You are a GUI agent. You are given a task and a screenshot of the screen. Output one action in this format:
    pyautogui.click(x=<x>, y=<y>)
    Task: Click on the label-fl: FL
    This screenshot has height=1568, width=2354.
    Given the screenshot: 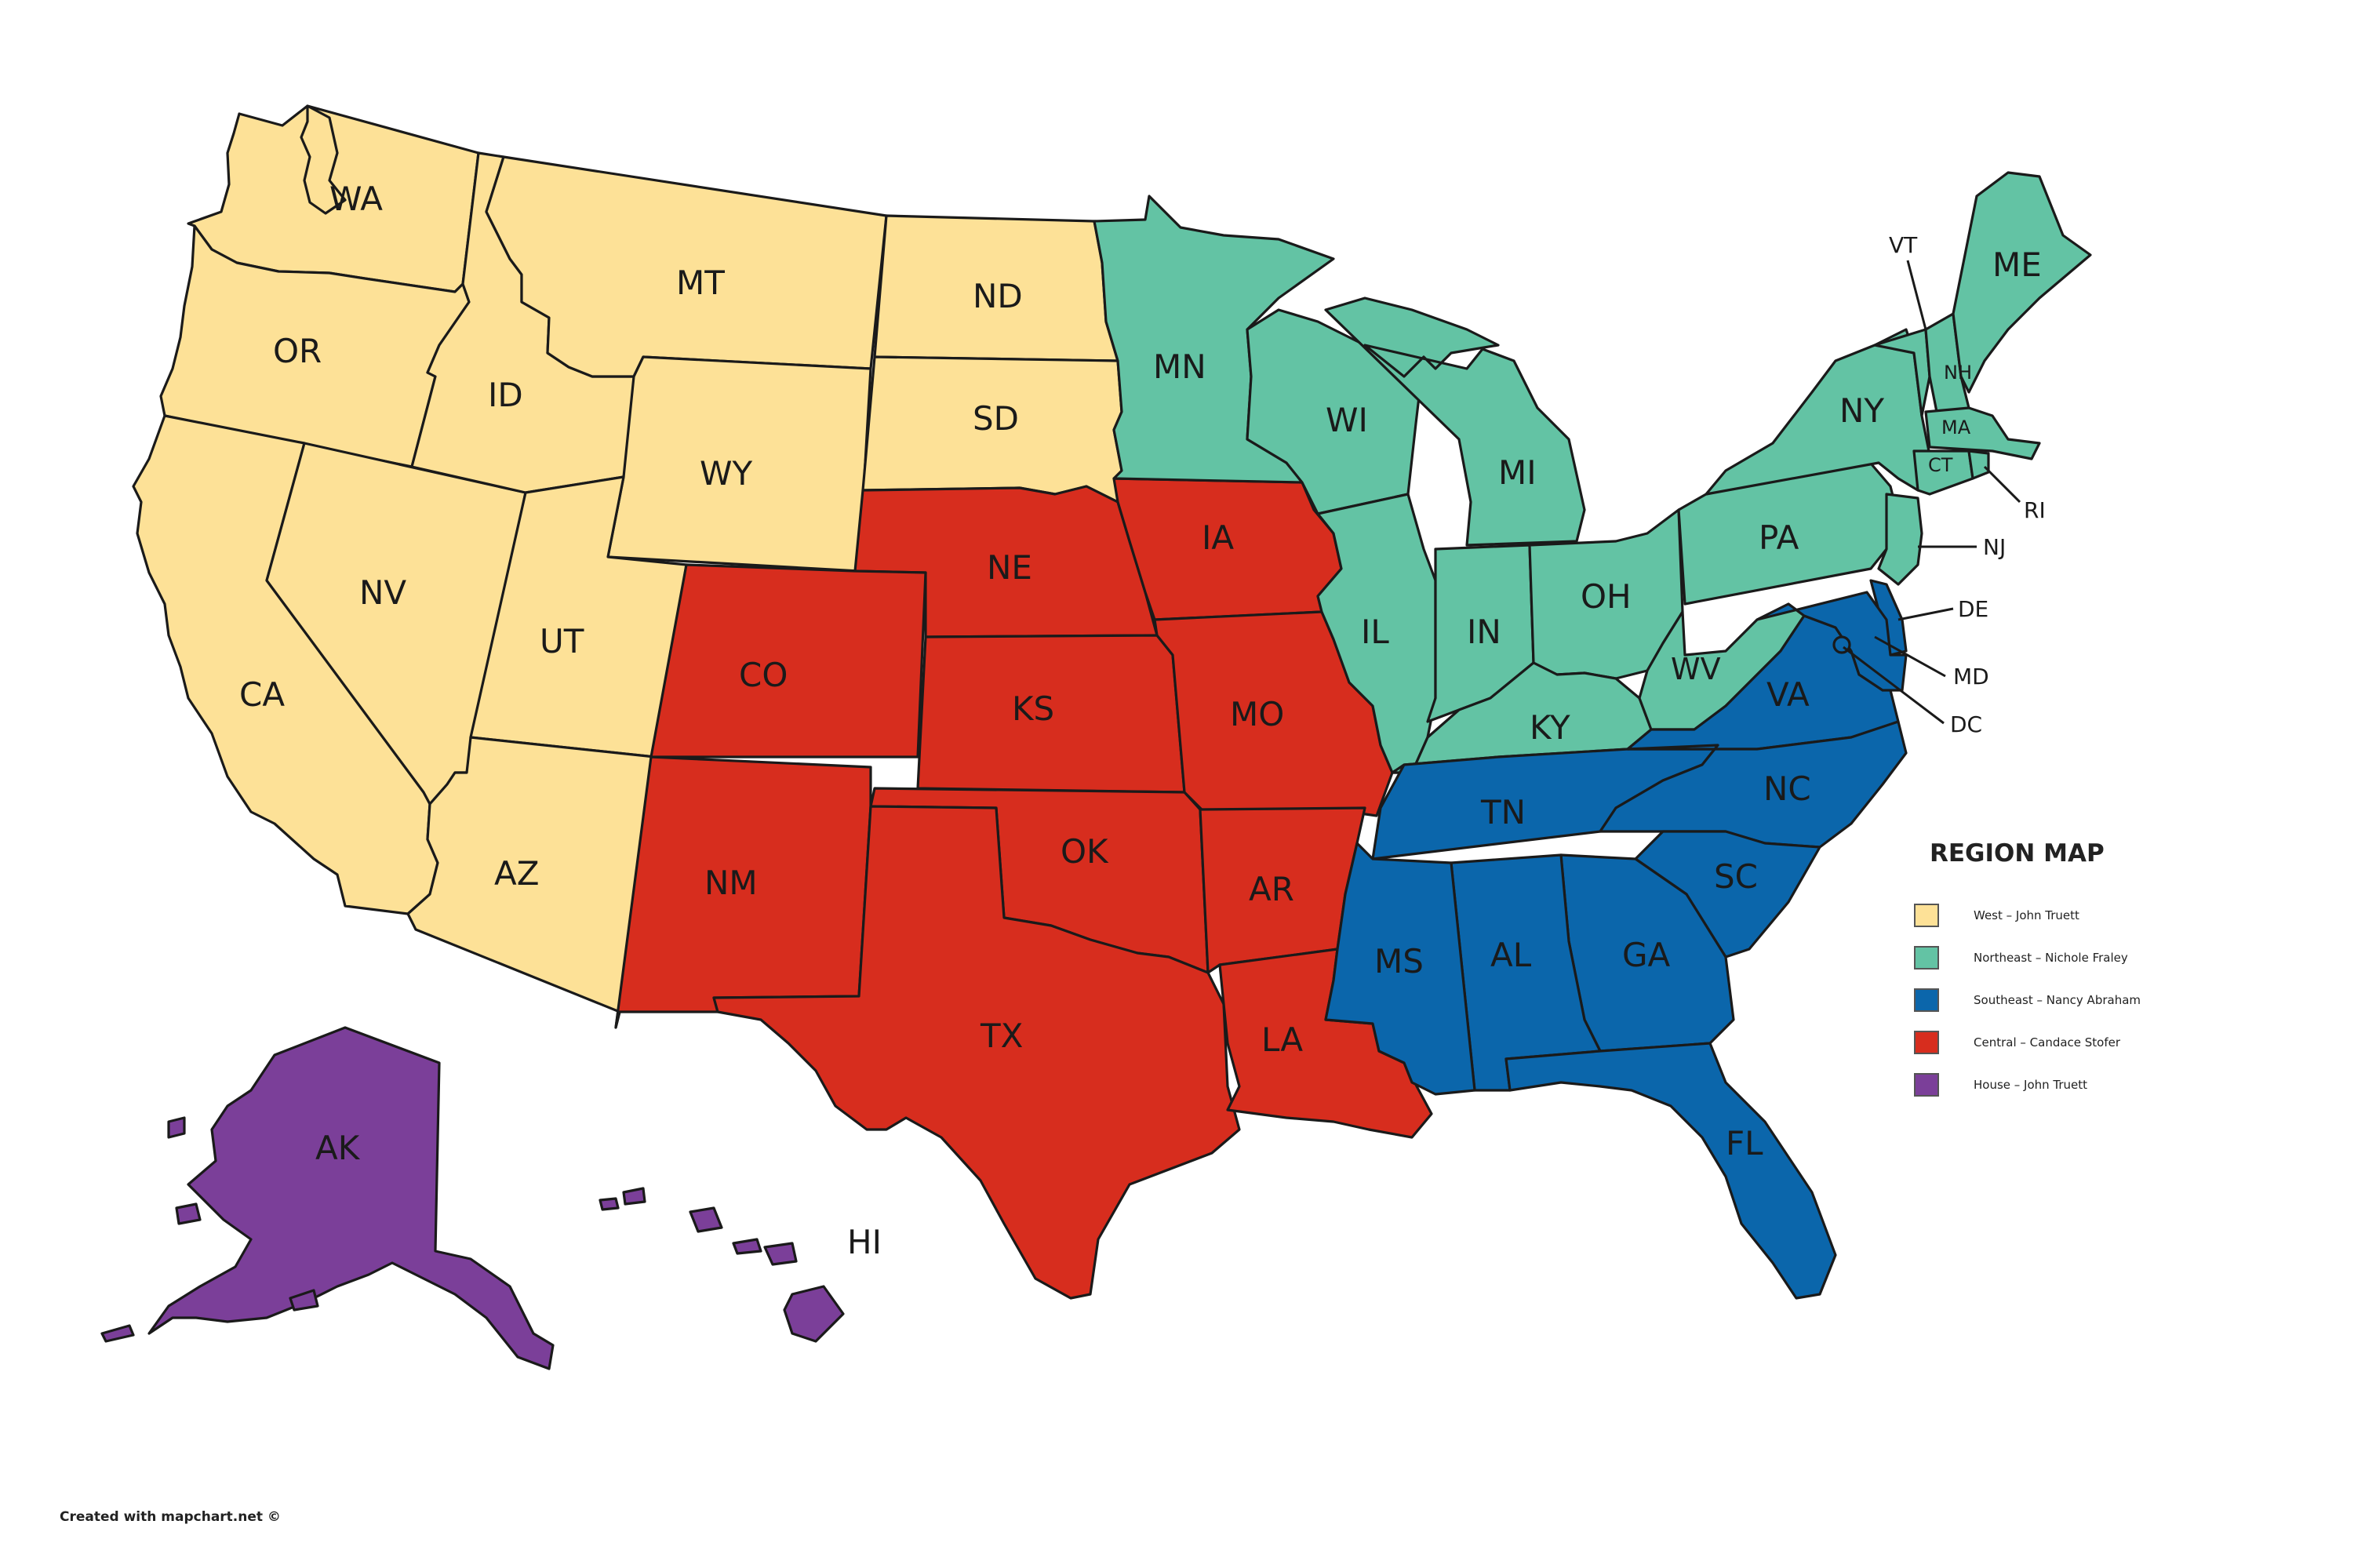 What is the action you would take?
    pyautogui.click(x=1744, y=1143)
    